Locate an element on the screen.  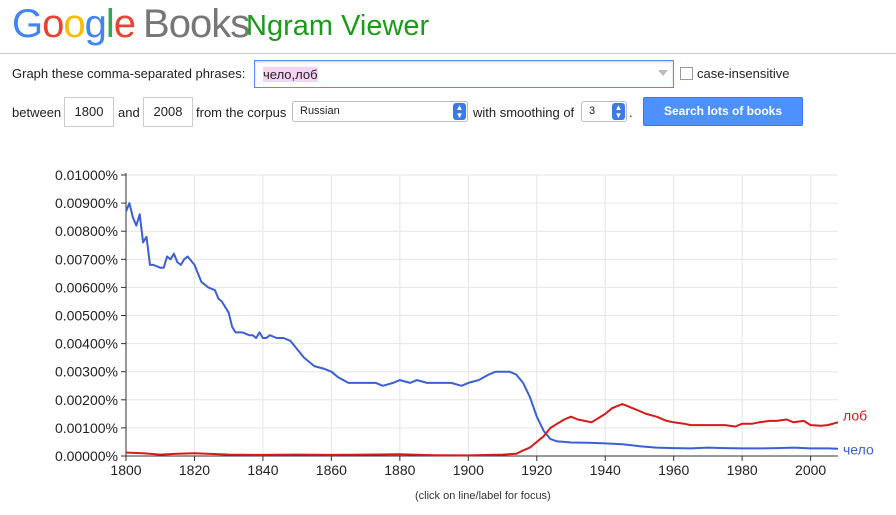
y-tick-label: 0.00800% is located at coordinates (86, 231).